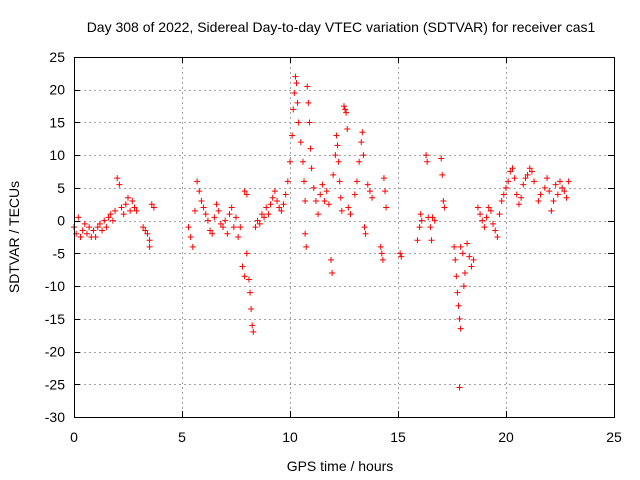 The height and width of the screenshot is (480, 640). What do you see at coordinates (57, 155) in the screenshot?
I see `y-tick-label: 10` at bounding box center [57, 155].